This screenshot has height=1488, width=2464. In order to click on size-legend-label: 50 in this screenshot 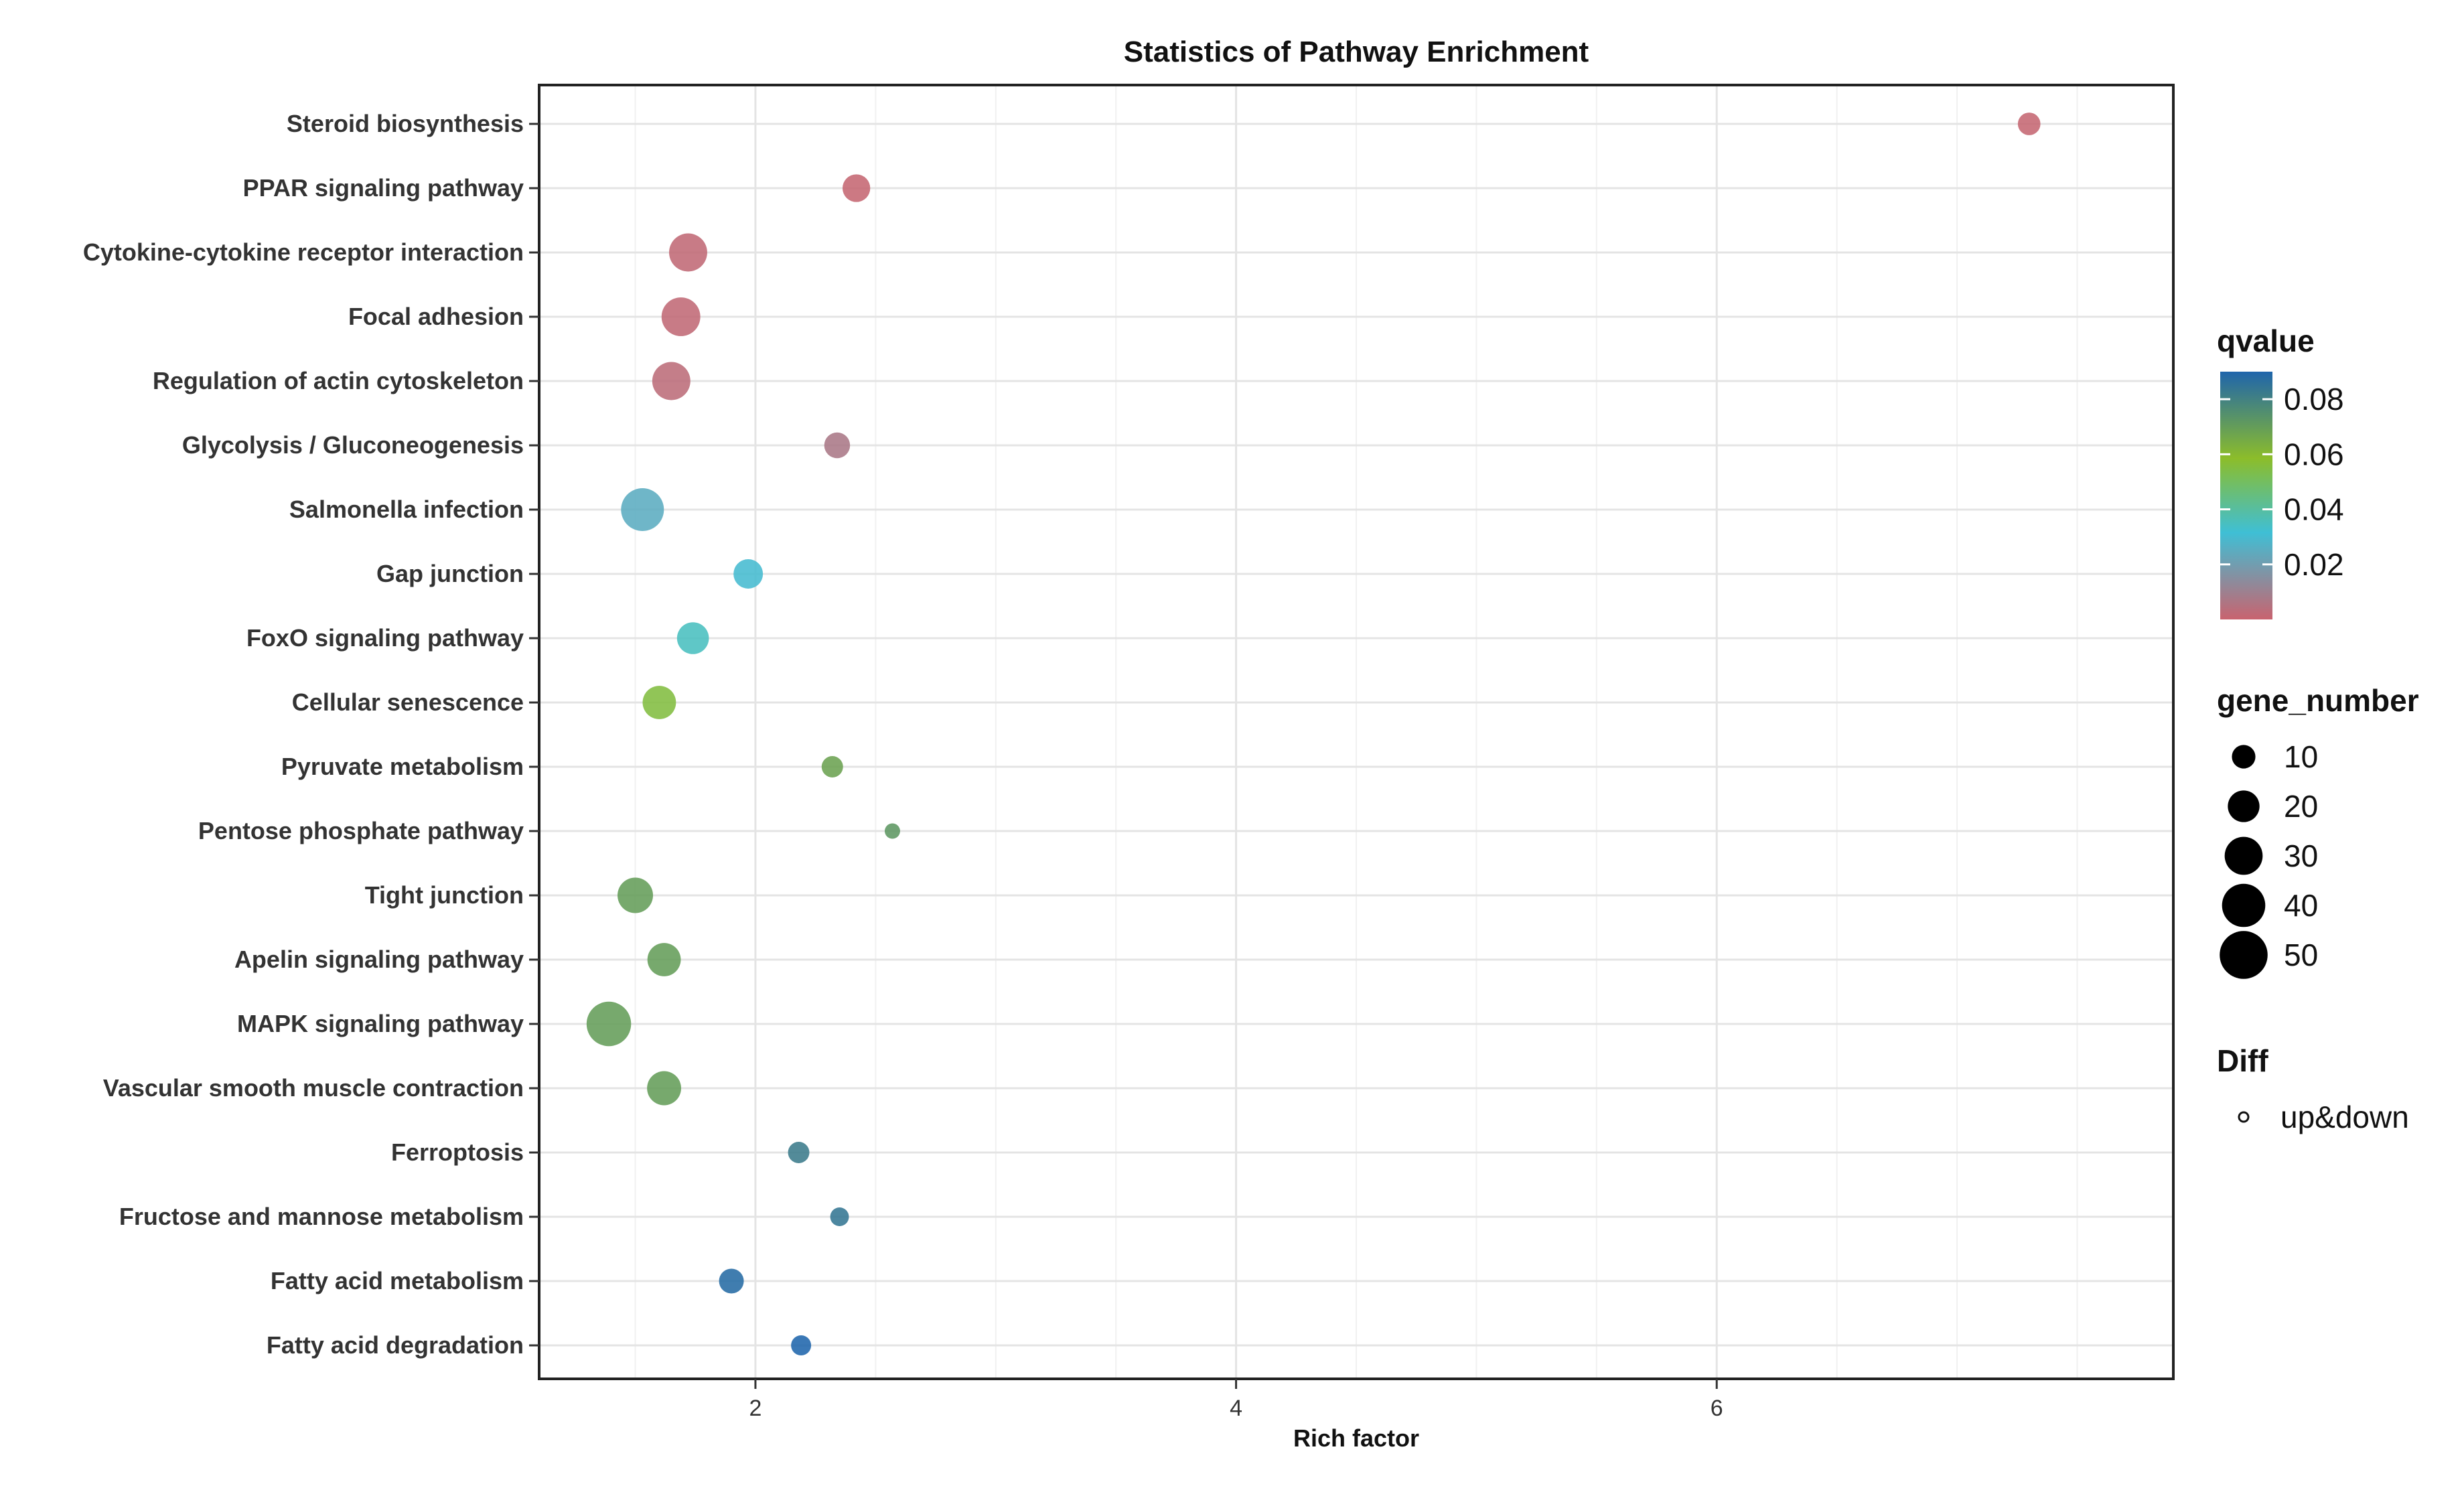, I will do `click(2301, 955)`.